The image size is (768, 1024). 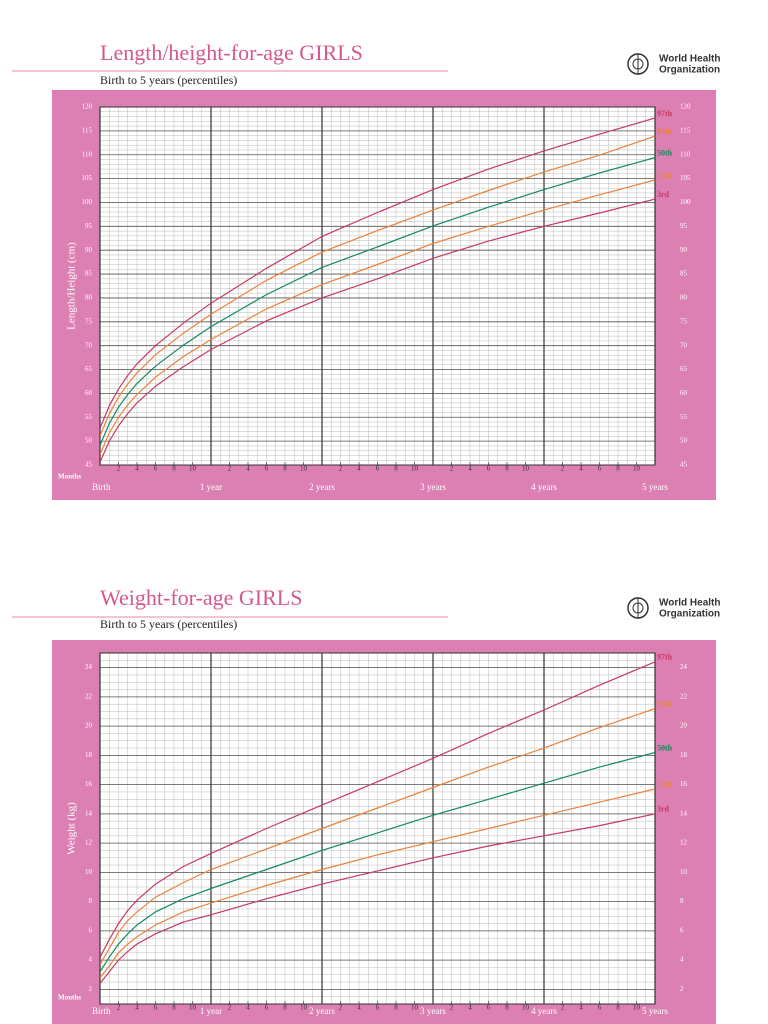 I want to click on y-tick-label: 2, so click(x=682, y=989).